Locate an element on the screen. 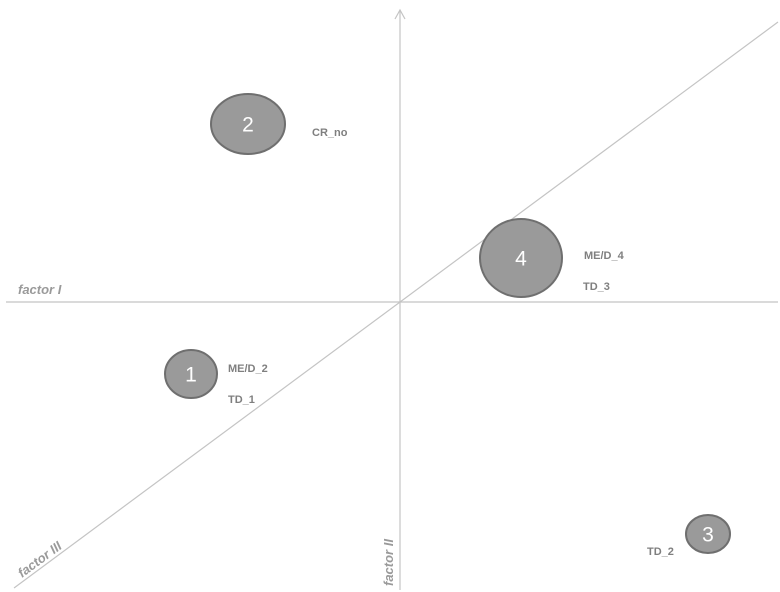 The height and width of the screenshot is (592, 780). cluster-3-number: 3 is located at coordinates (708, 535).